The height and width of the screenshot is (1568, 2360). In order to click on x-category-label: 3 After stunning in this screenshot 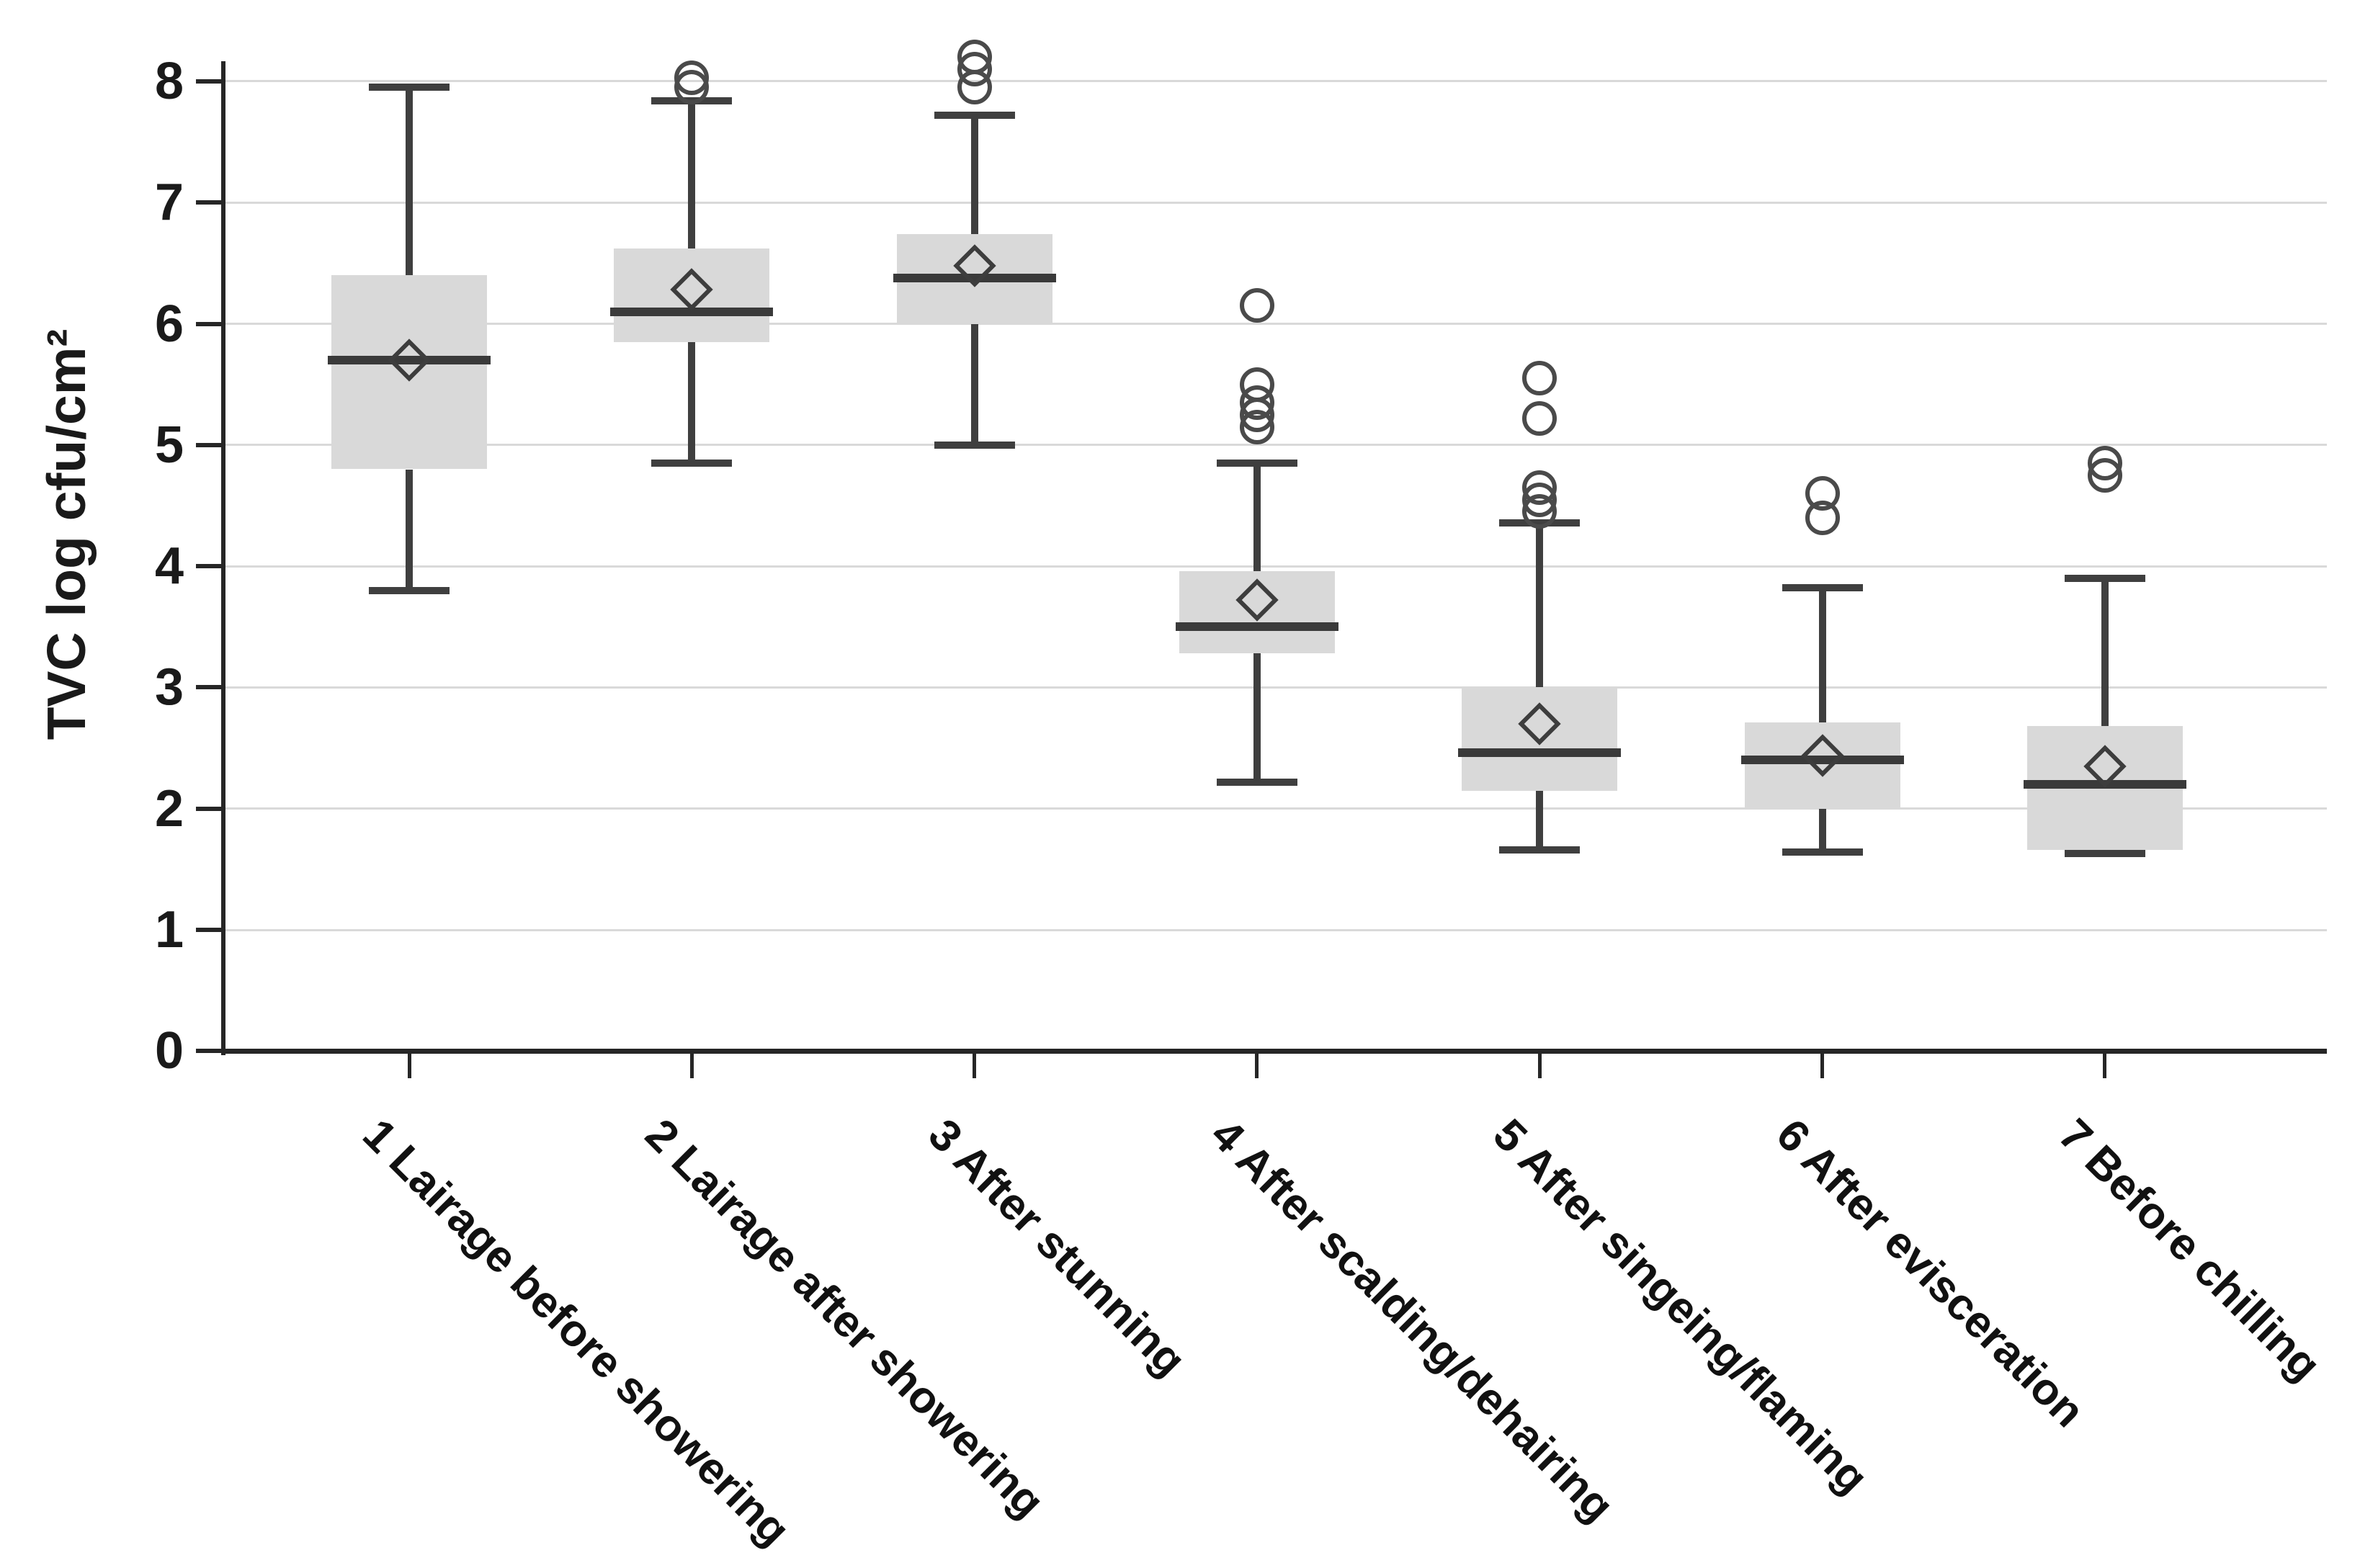, I will do `click(1056, 1248)`.